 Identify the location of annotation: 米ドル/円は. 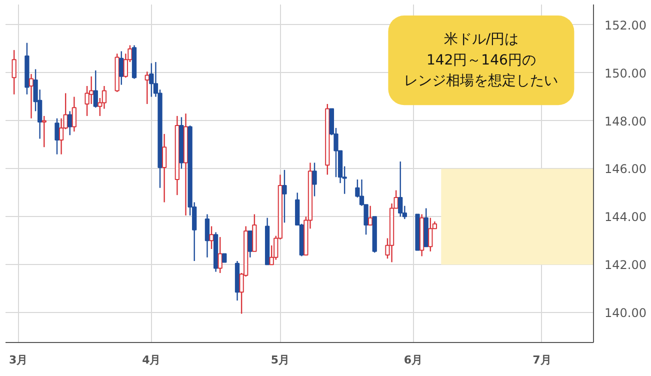
(481, 39).